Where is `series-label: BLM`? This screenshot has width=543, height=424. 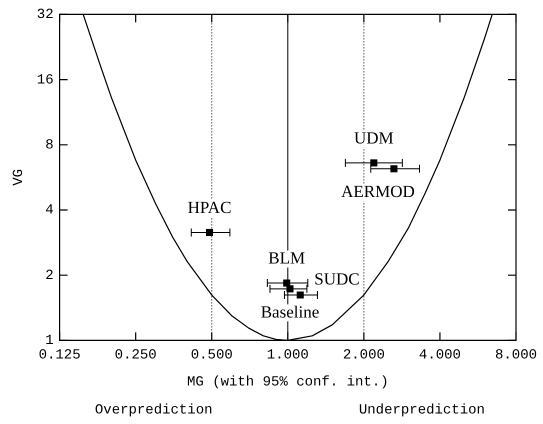 series-label: BLM is located at coordinates (287, 258).